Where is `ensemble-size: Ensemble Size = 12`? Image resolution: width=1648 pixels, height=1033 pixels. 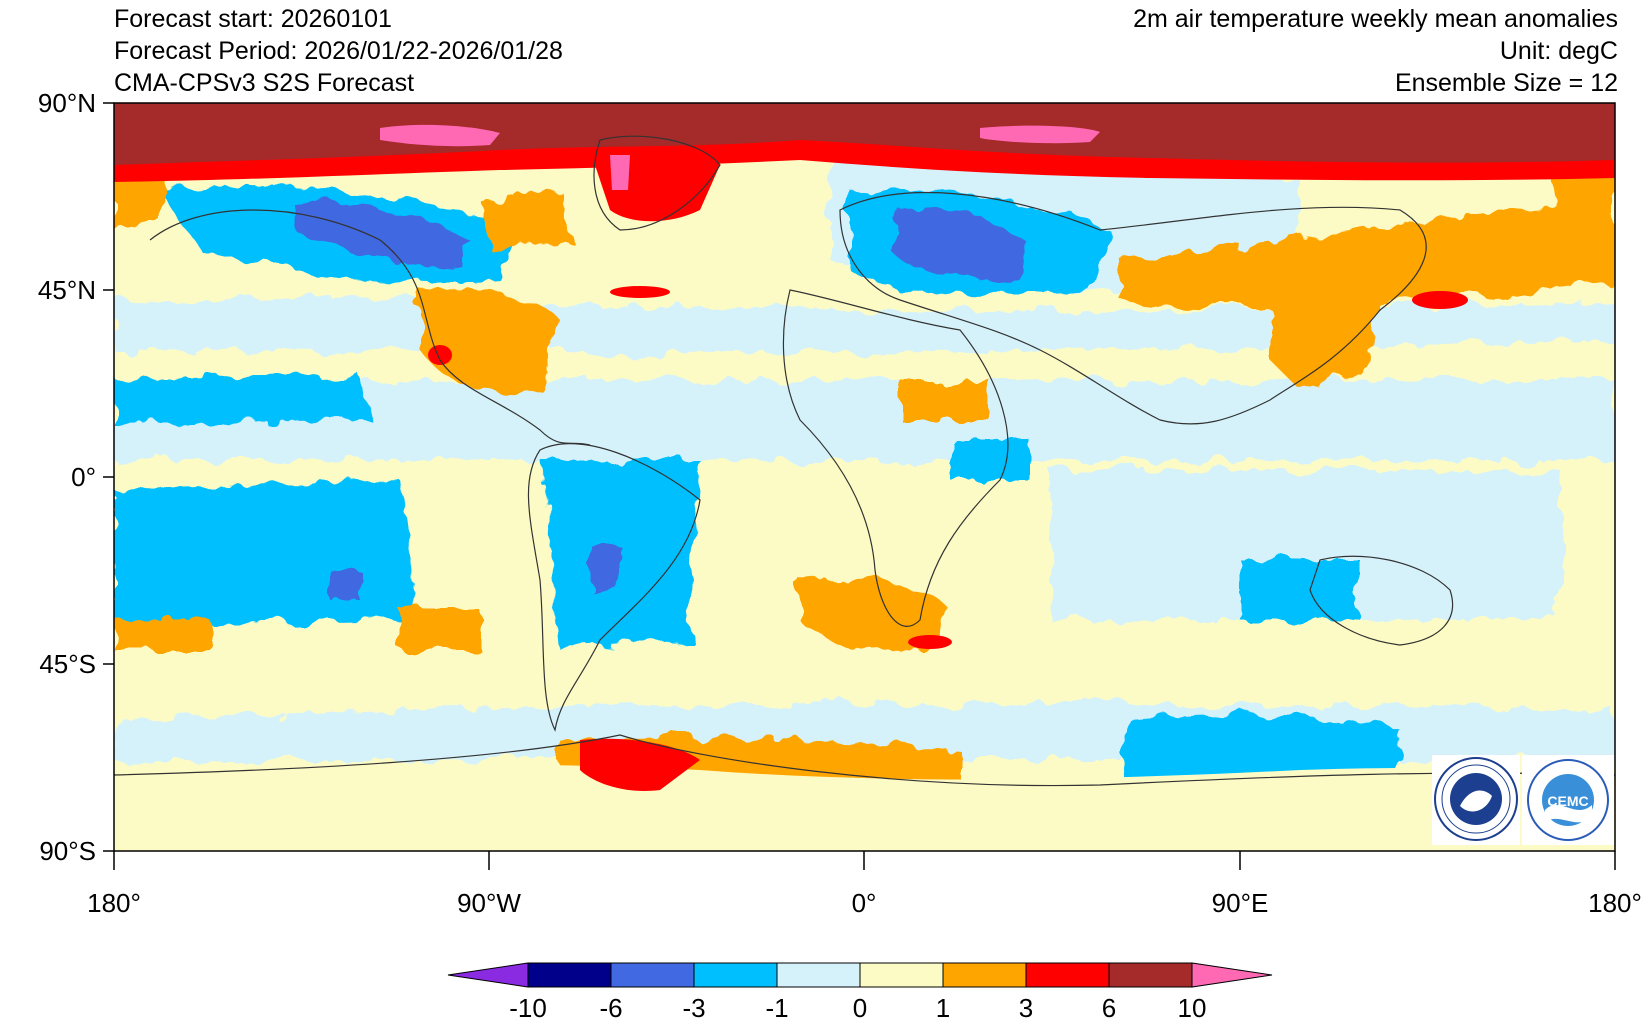
ensemble-size: Ensemble Size = 12 is located at coordinates (1506, 83).